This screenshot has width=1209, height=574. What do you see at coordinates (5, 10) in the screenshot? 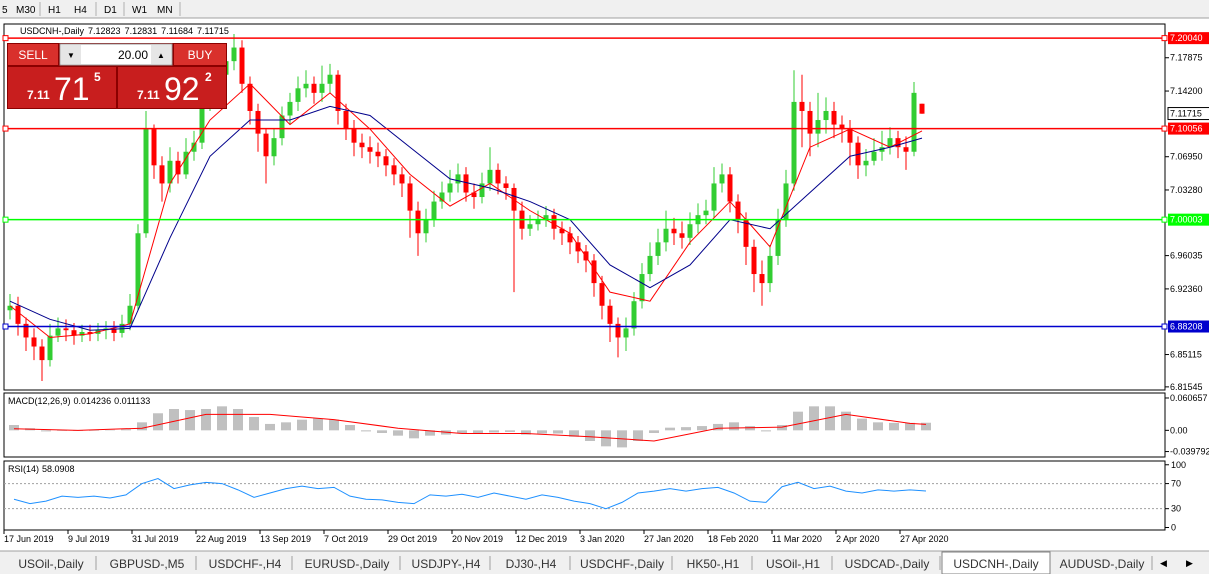
I see `timeframe-button: 5` at bounding box center [5, 10].